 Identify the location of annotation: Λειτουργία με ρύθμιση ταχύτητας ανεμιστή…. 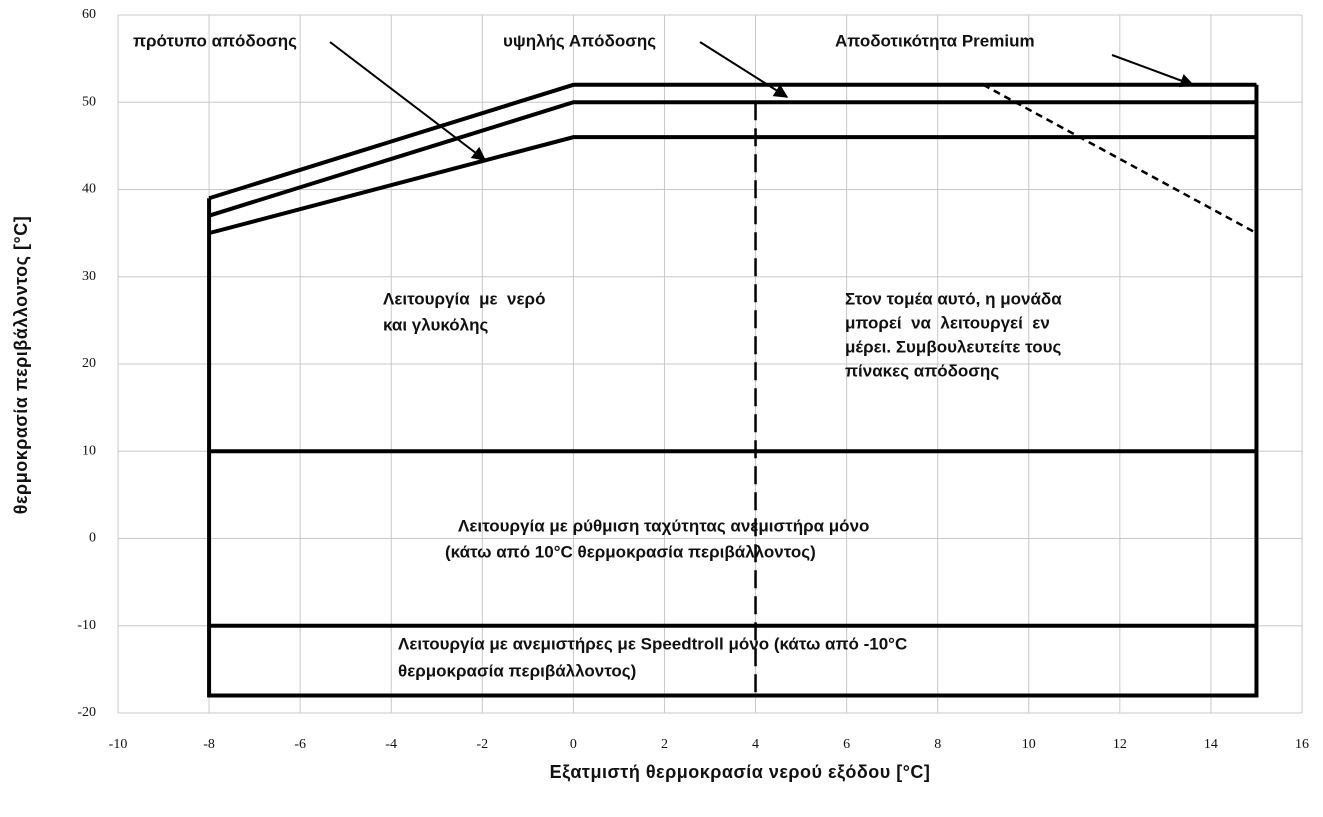
(663, 525).